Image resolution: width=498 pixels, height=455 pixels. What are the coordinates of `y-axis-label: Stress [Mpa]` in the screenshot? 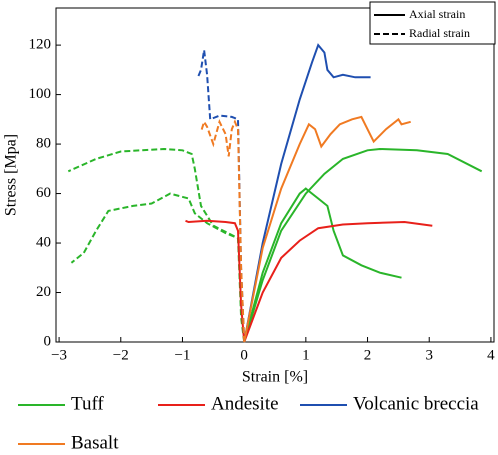 It's located at (11, 175).